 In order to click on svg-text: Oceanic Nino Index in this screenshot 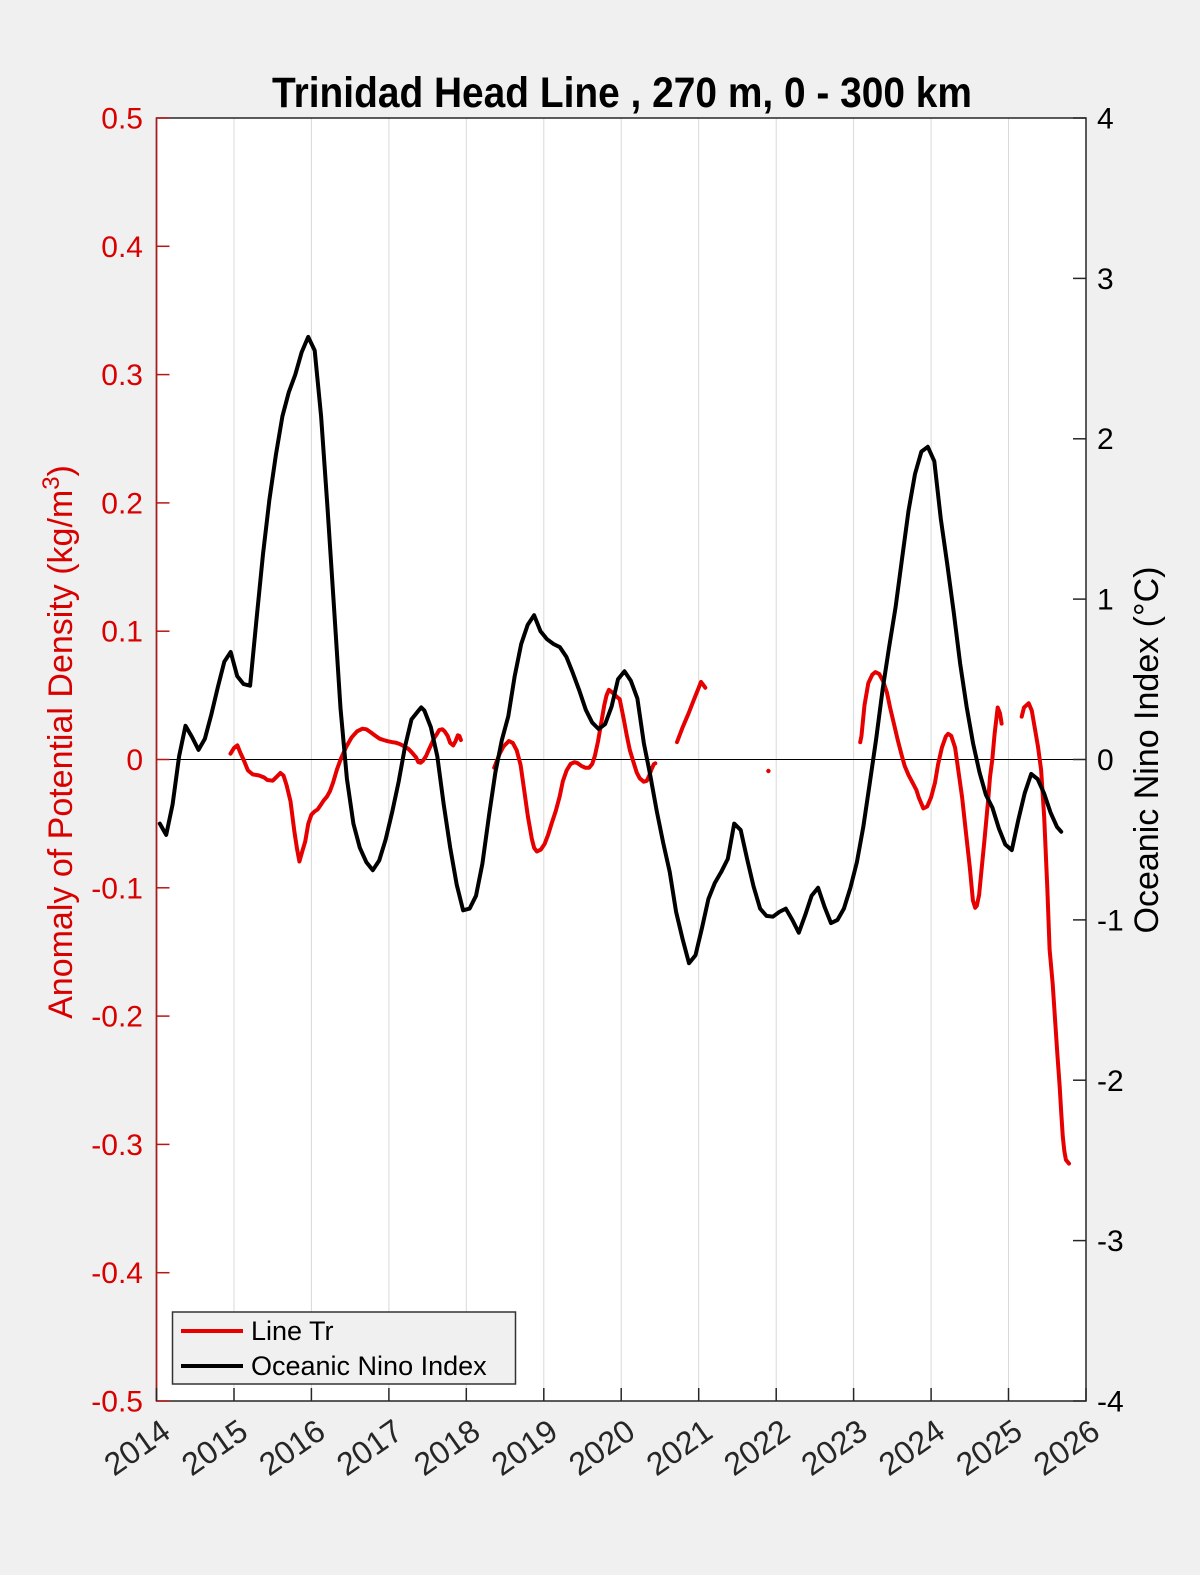, I will do `click(369, 1366)`.